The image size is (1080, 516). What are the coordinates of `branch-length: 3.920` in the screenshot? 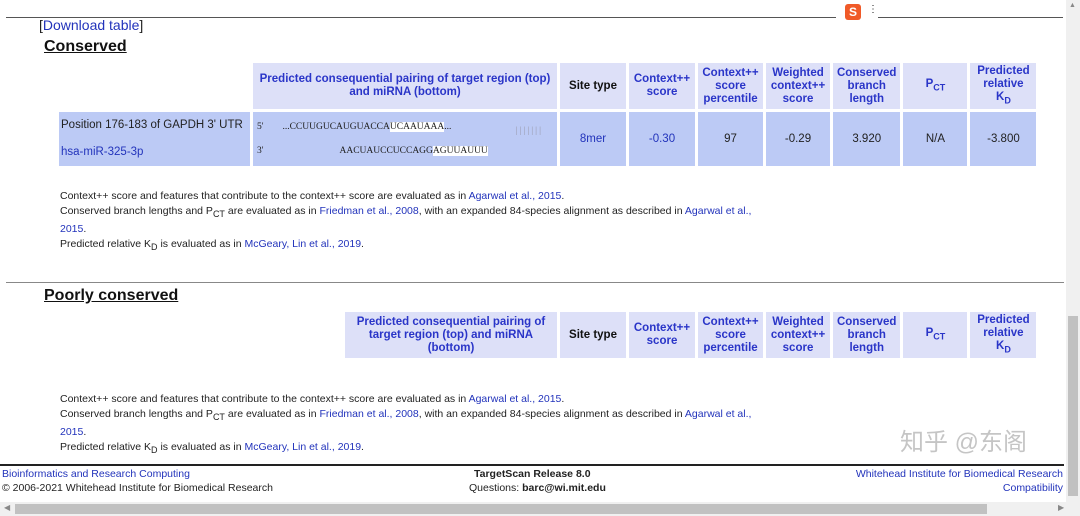 It's located at (867, 139).